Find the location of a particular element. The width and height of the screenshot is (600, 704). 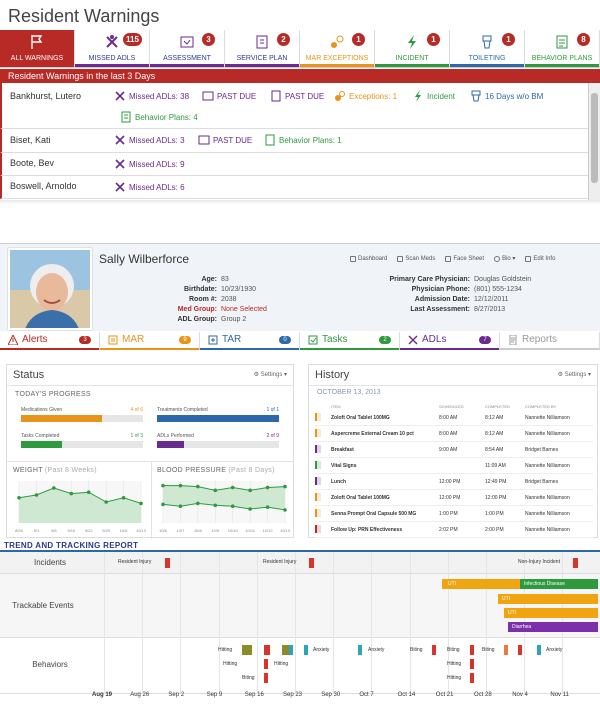

missed-adls-warning: Missed ADLs: 6 is located at coordinates (149, 187).